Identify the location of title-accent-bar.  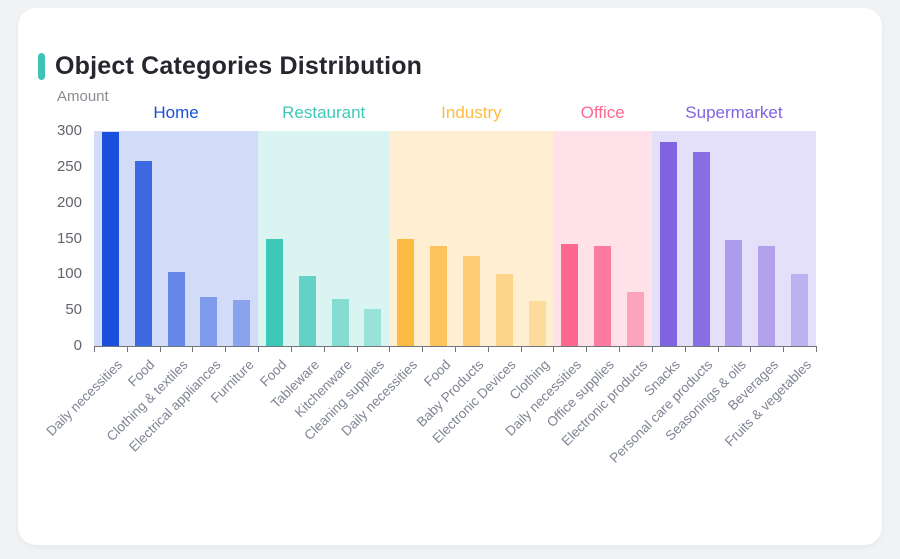
(41, 66).